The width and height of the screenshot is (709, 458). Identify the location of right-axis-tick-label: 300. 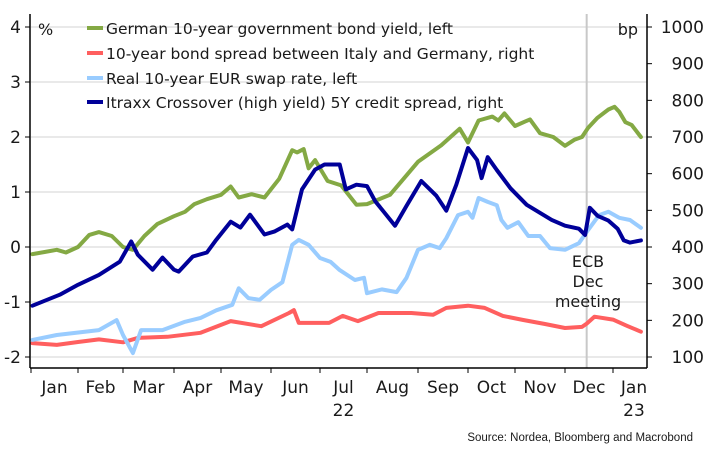
(688, 285).